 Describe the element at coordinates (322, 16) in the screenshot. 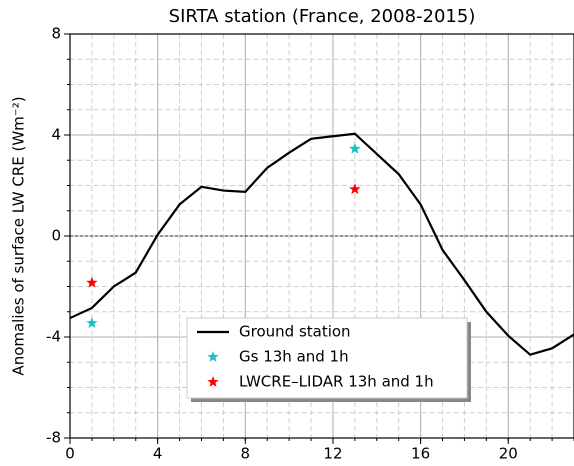

I see `chart-title: SIRTA station (France, 2008-2015)` at that location.